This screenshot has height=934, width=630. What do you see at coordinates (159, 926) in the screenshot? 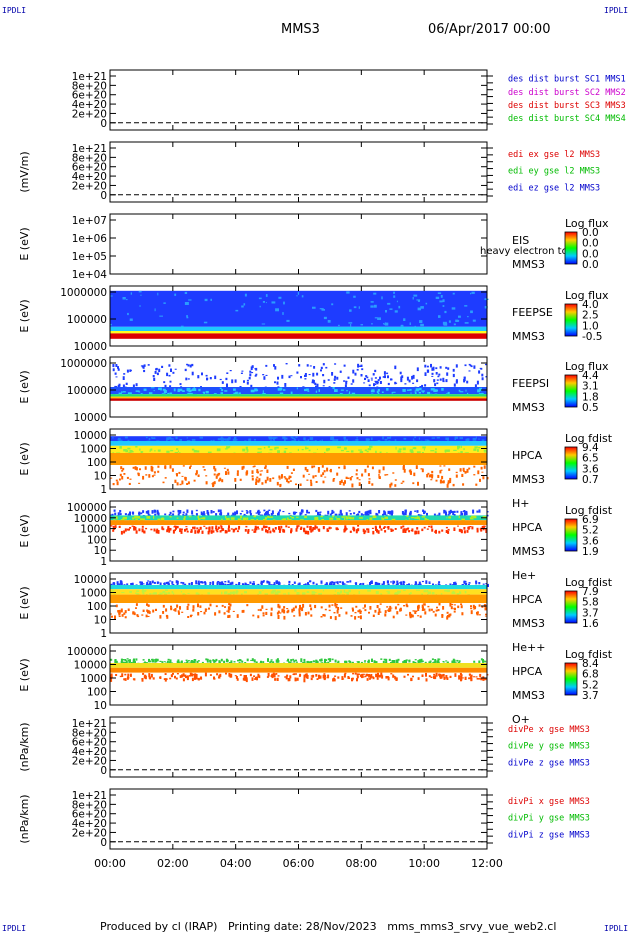
I see `footer-produced-by: Produced by cl (IRAP)` at bounding box center [159, 926].